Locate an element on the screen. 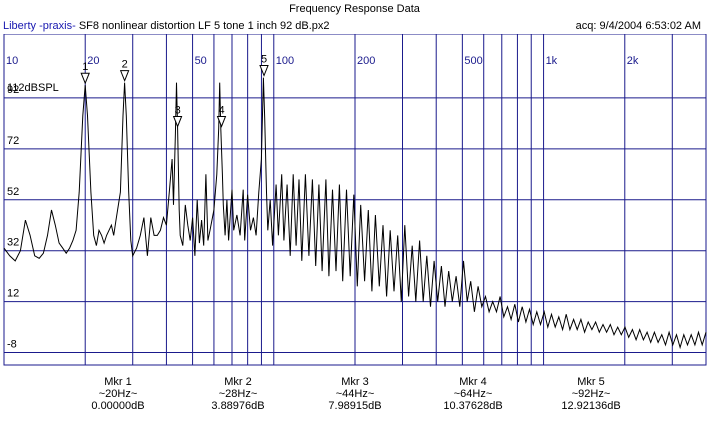 The image size is (709, 441). marker-value: 10.37628dB is located at coordinates (473, 406).